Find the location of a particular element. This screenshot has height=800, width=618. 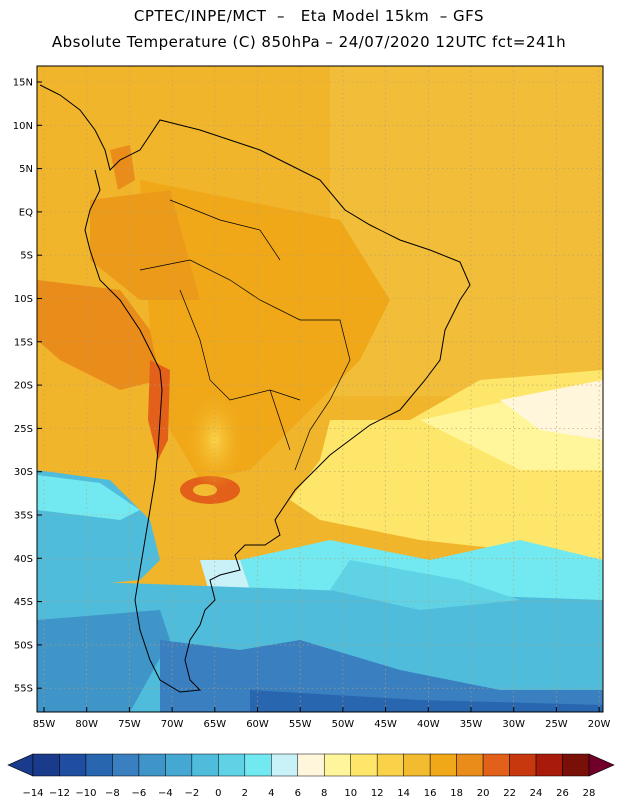

lon-label: 85W is located at coordinates (44, 724).